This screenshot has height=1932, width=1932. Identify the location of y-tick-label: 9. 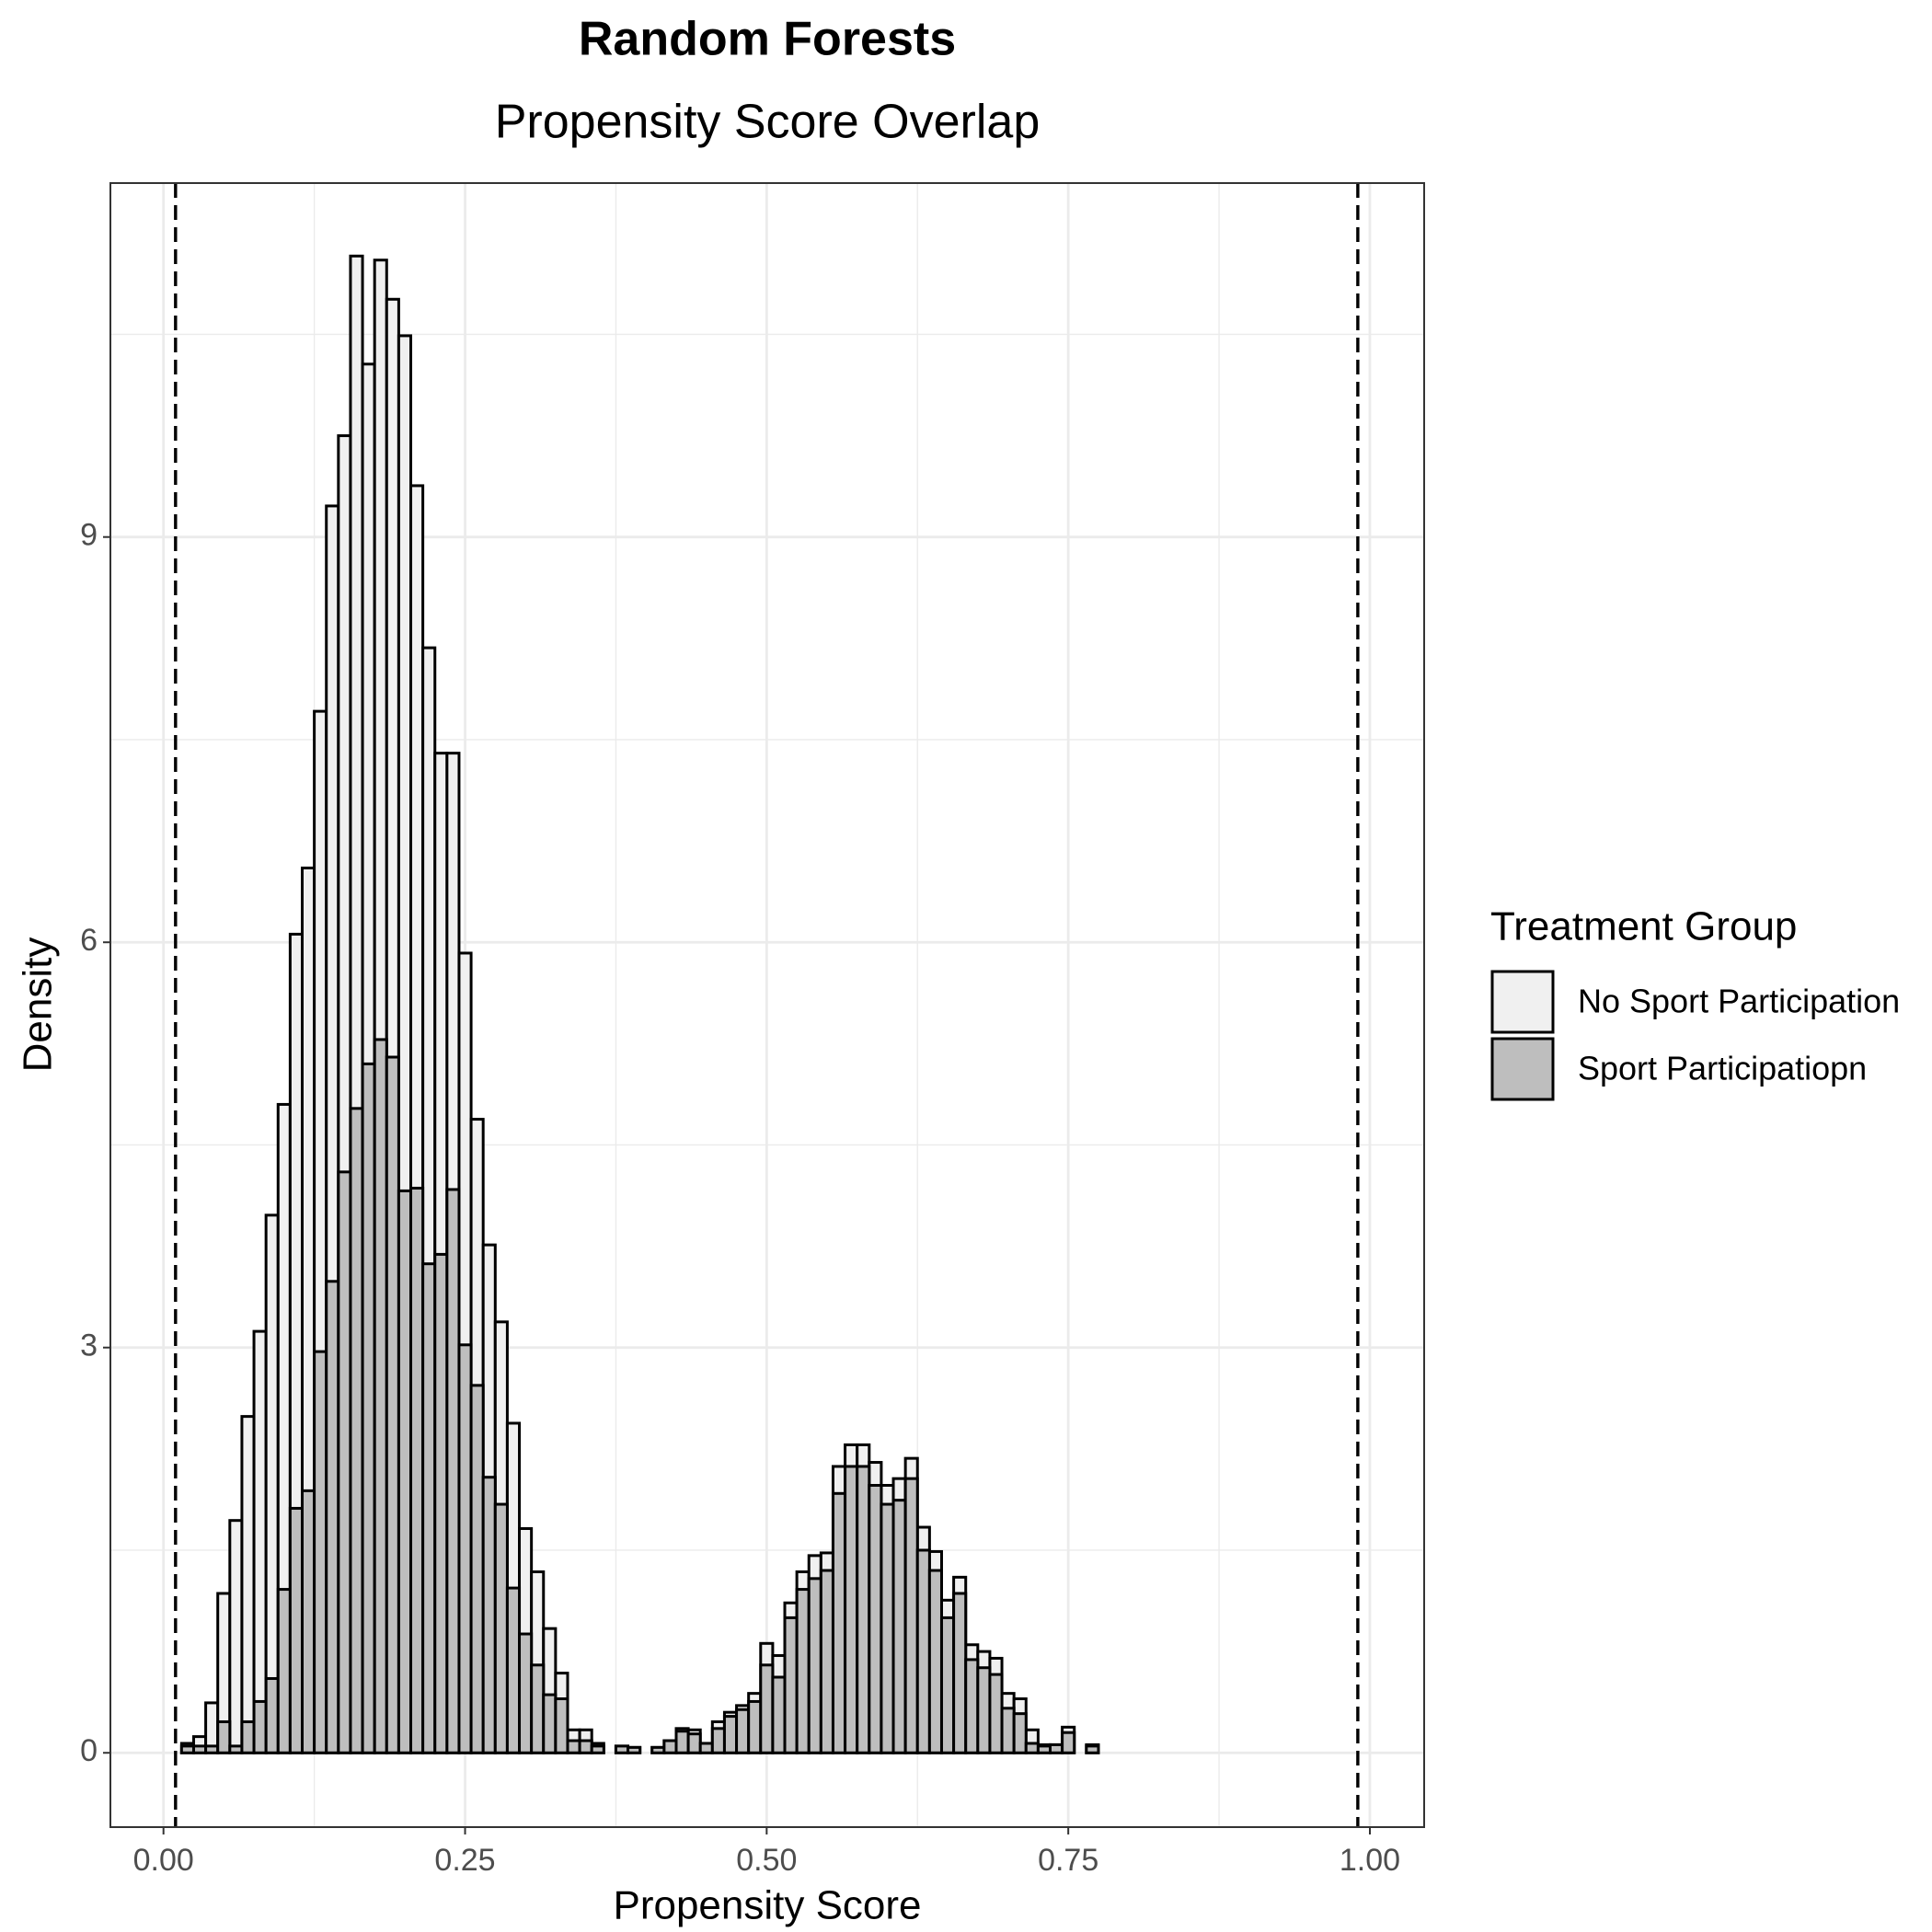
(89, 535).